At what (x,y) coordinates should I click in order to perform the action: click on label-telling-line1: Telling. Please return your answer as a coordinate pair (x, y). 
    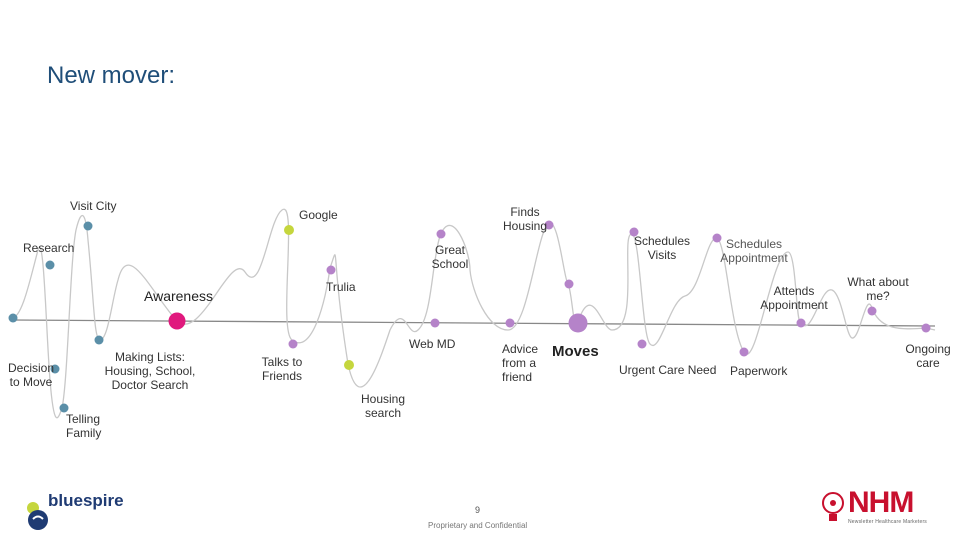
    Looking at the image, I should click on (83, 419).